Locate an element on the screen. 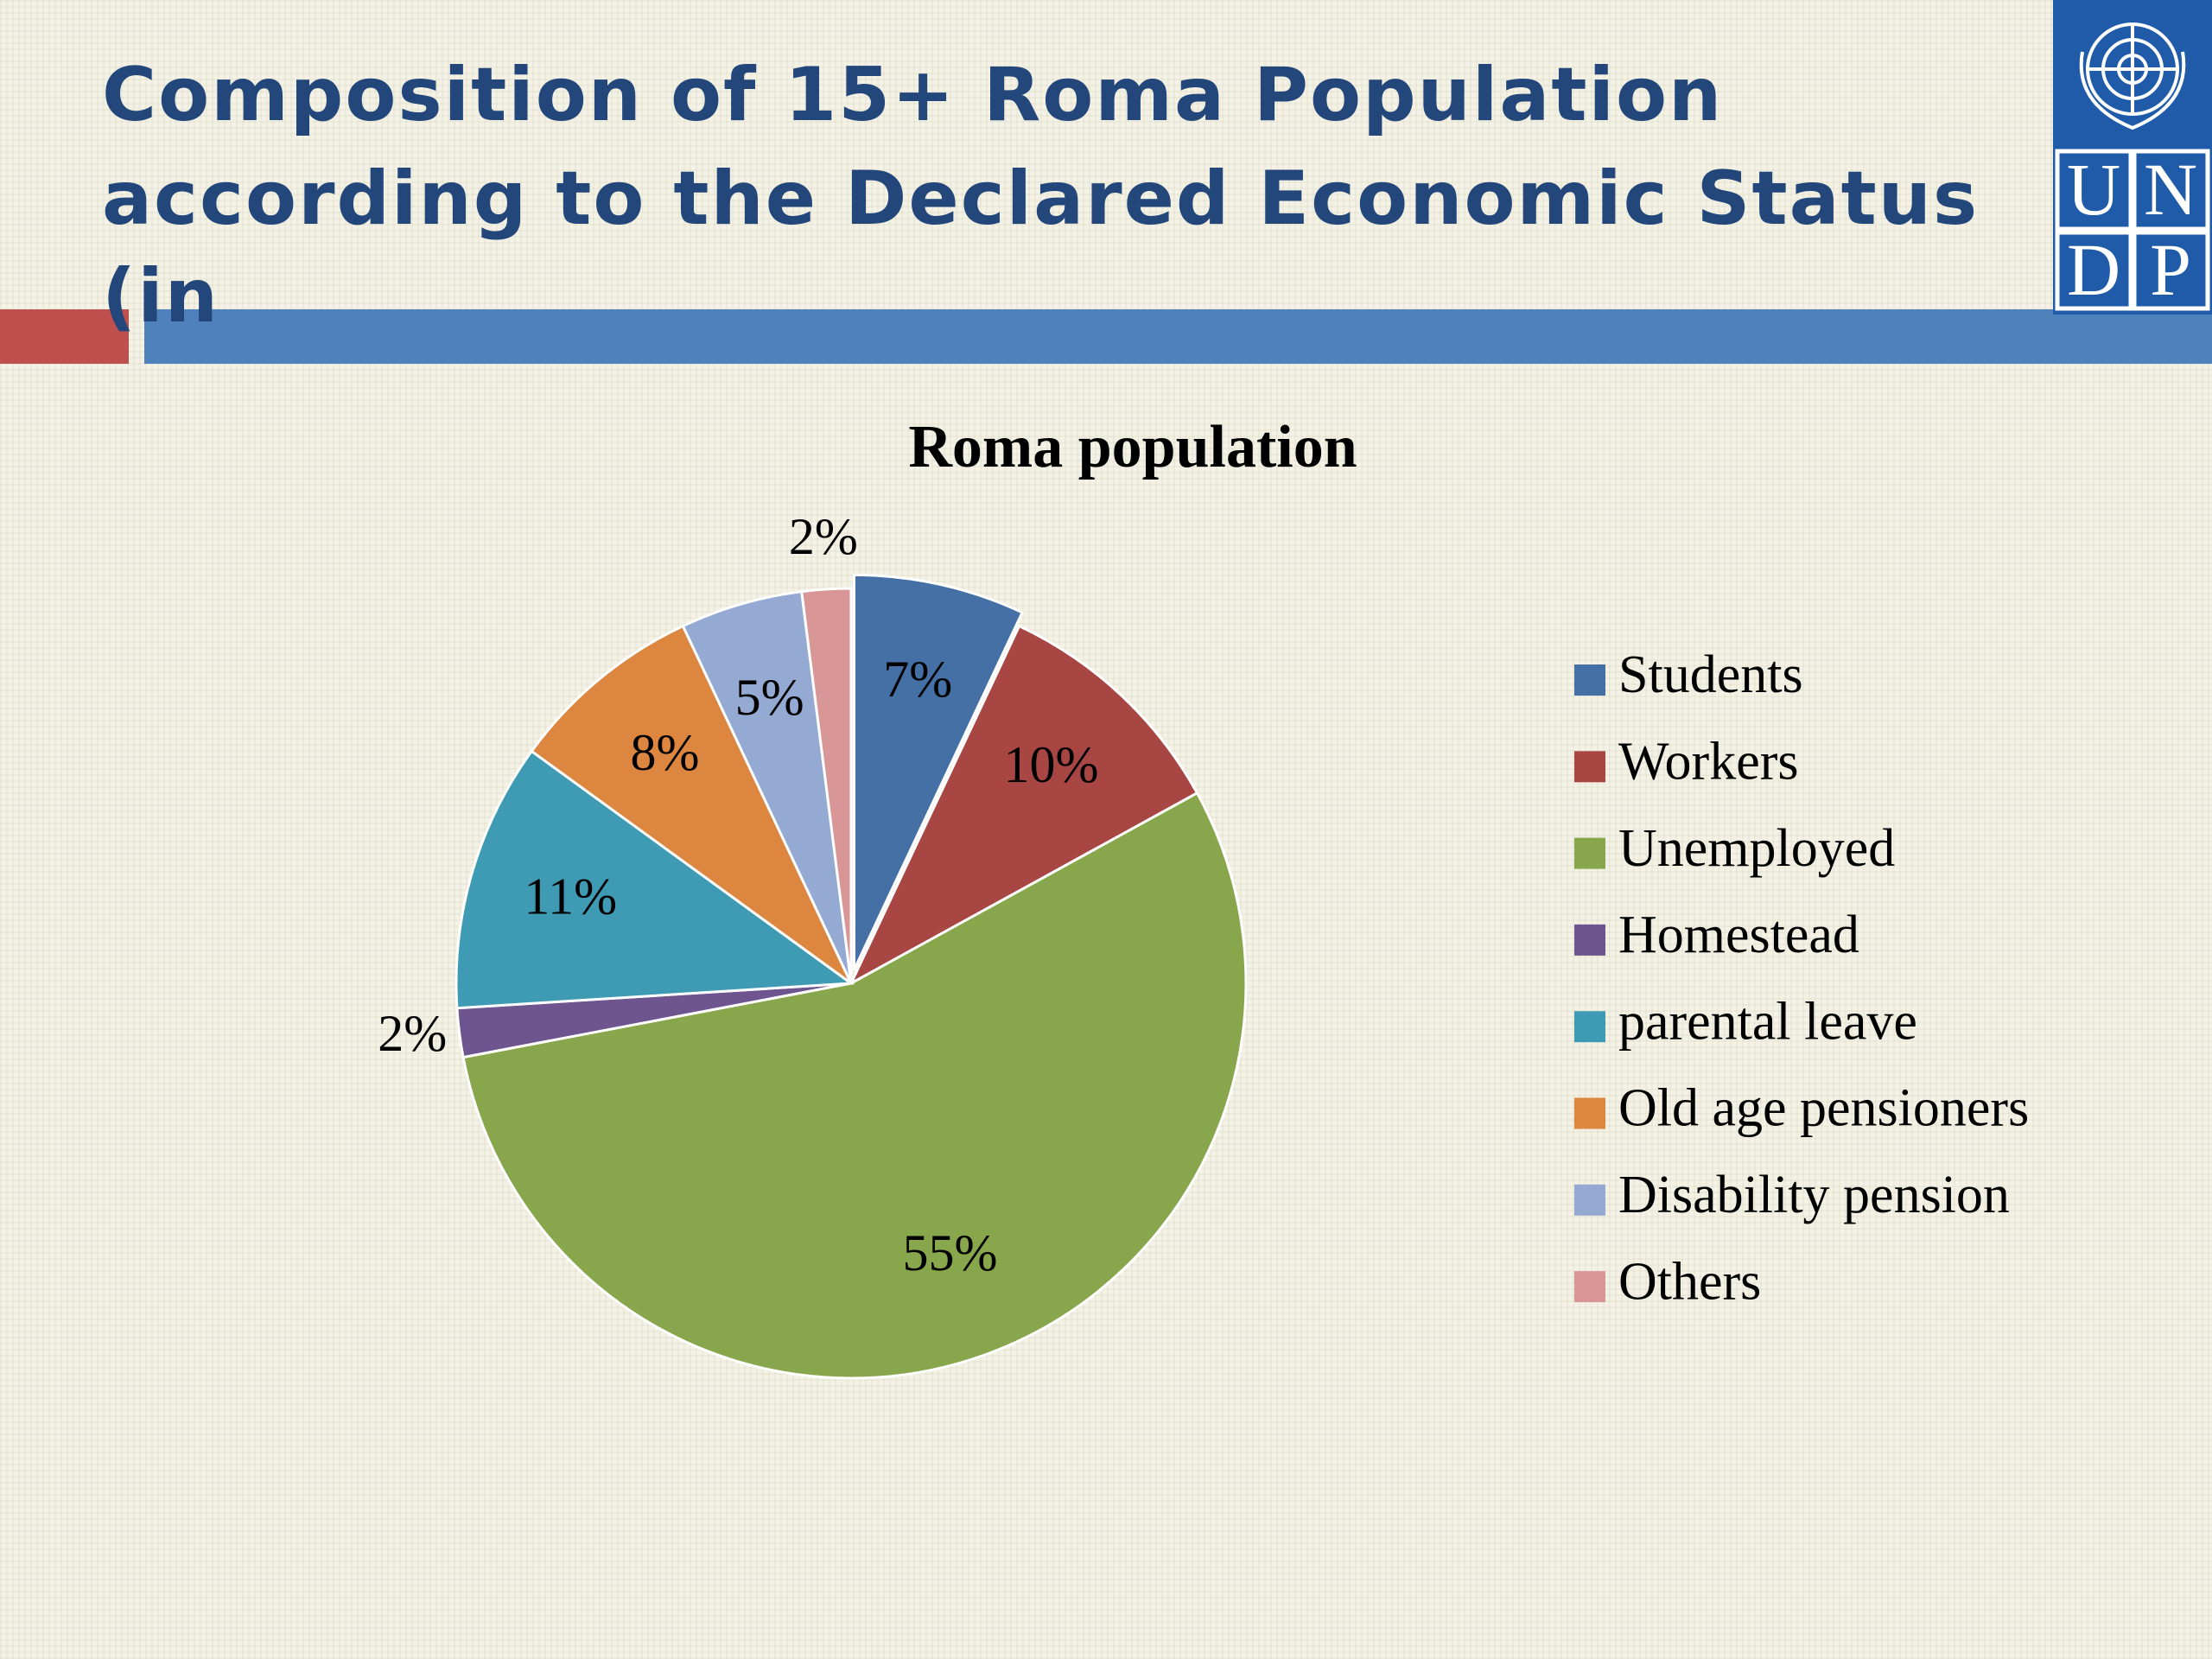 The height and width of the screenshot is (1659, 2212). chart-title: Roma population is located at coordinates (1132, 447).